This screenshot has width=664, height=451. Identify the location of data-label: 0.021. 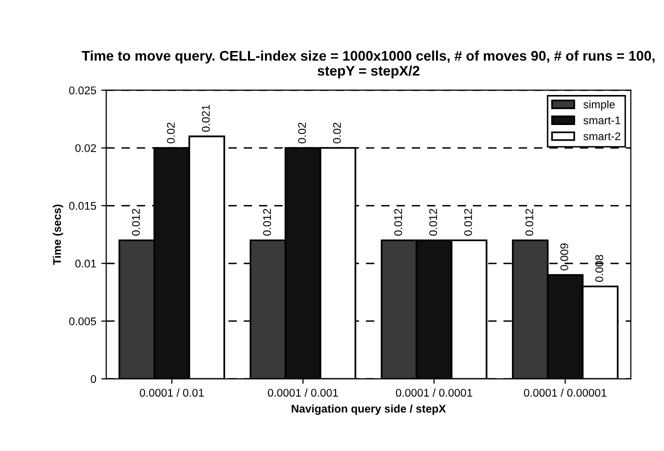
(206, 118).